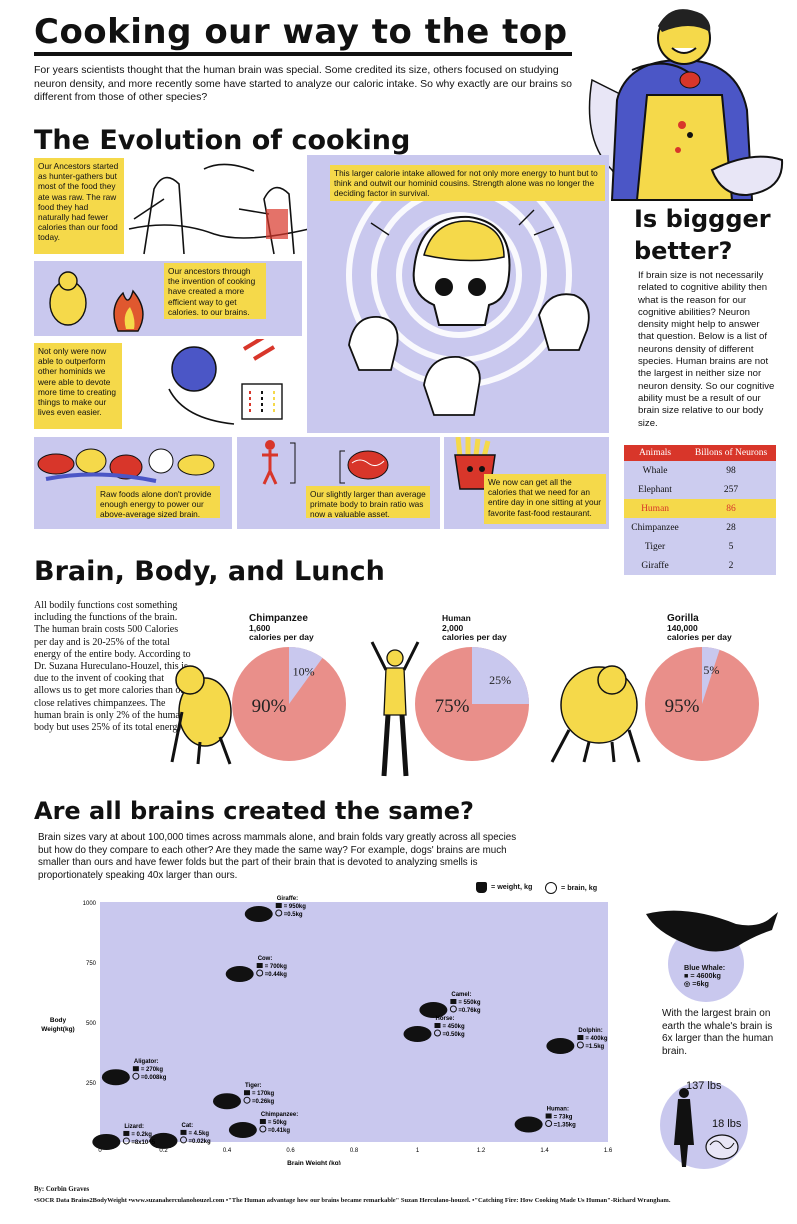  Describe the element at coordinates (126, 465) in the screenshot. I see `raw-food-illustration` at that location.